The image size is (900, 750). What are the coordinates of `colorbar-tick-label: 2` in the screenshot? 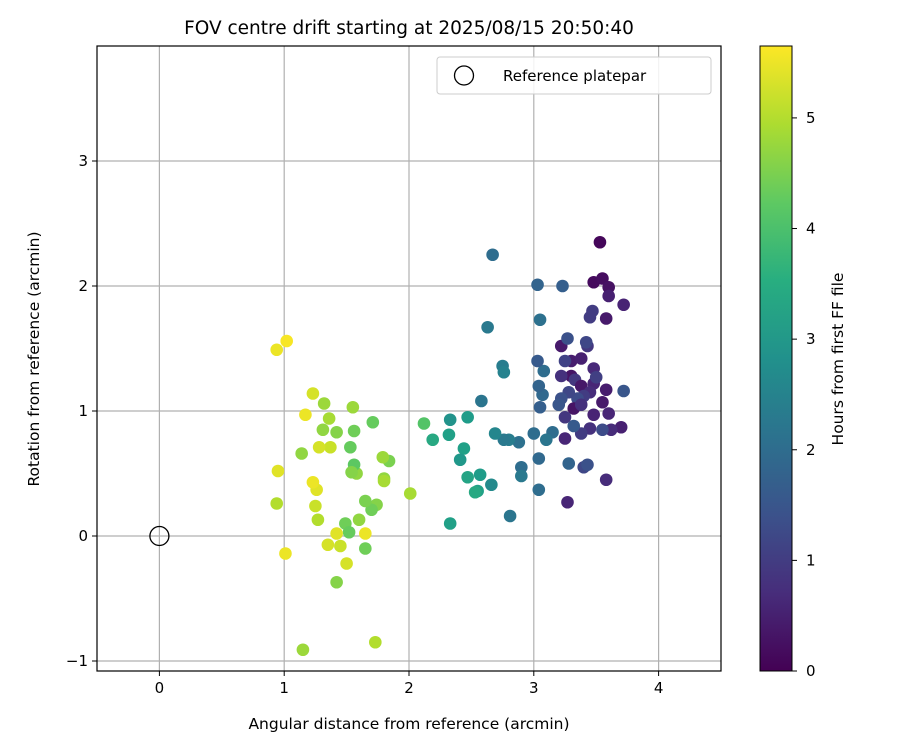 It's located at (811, 450).